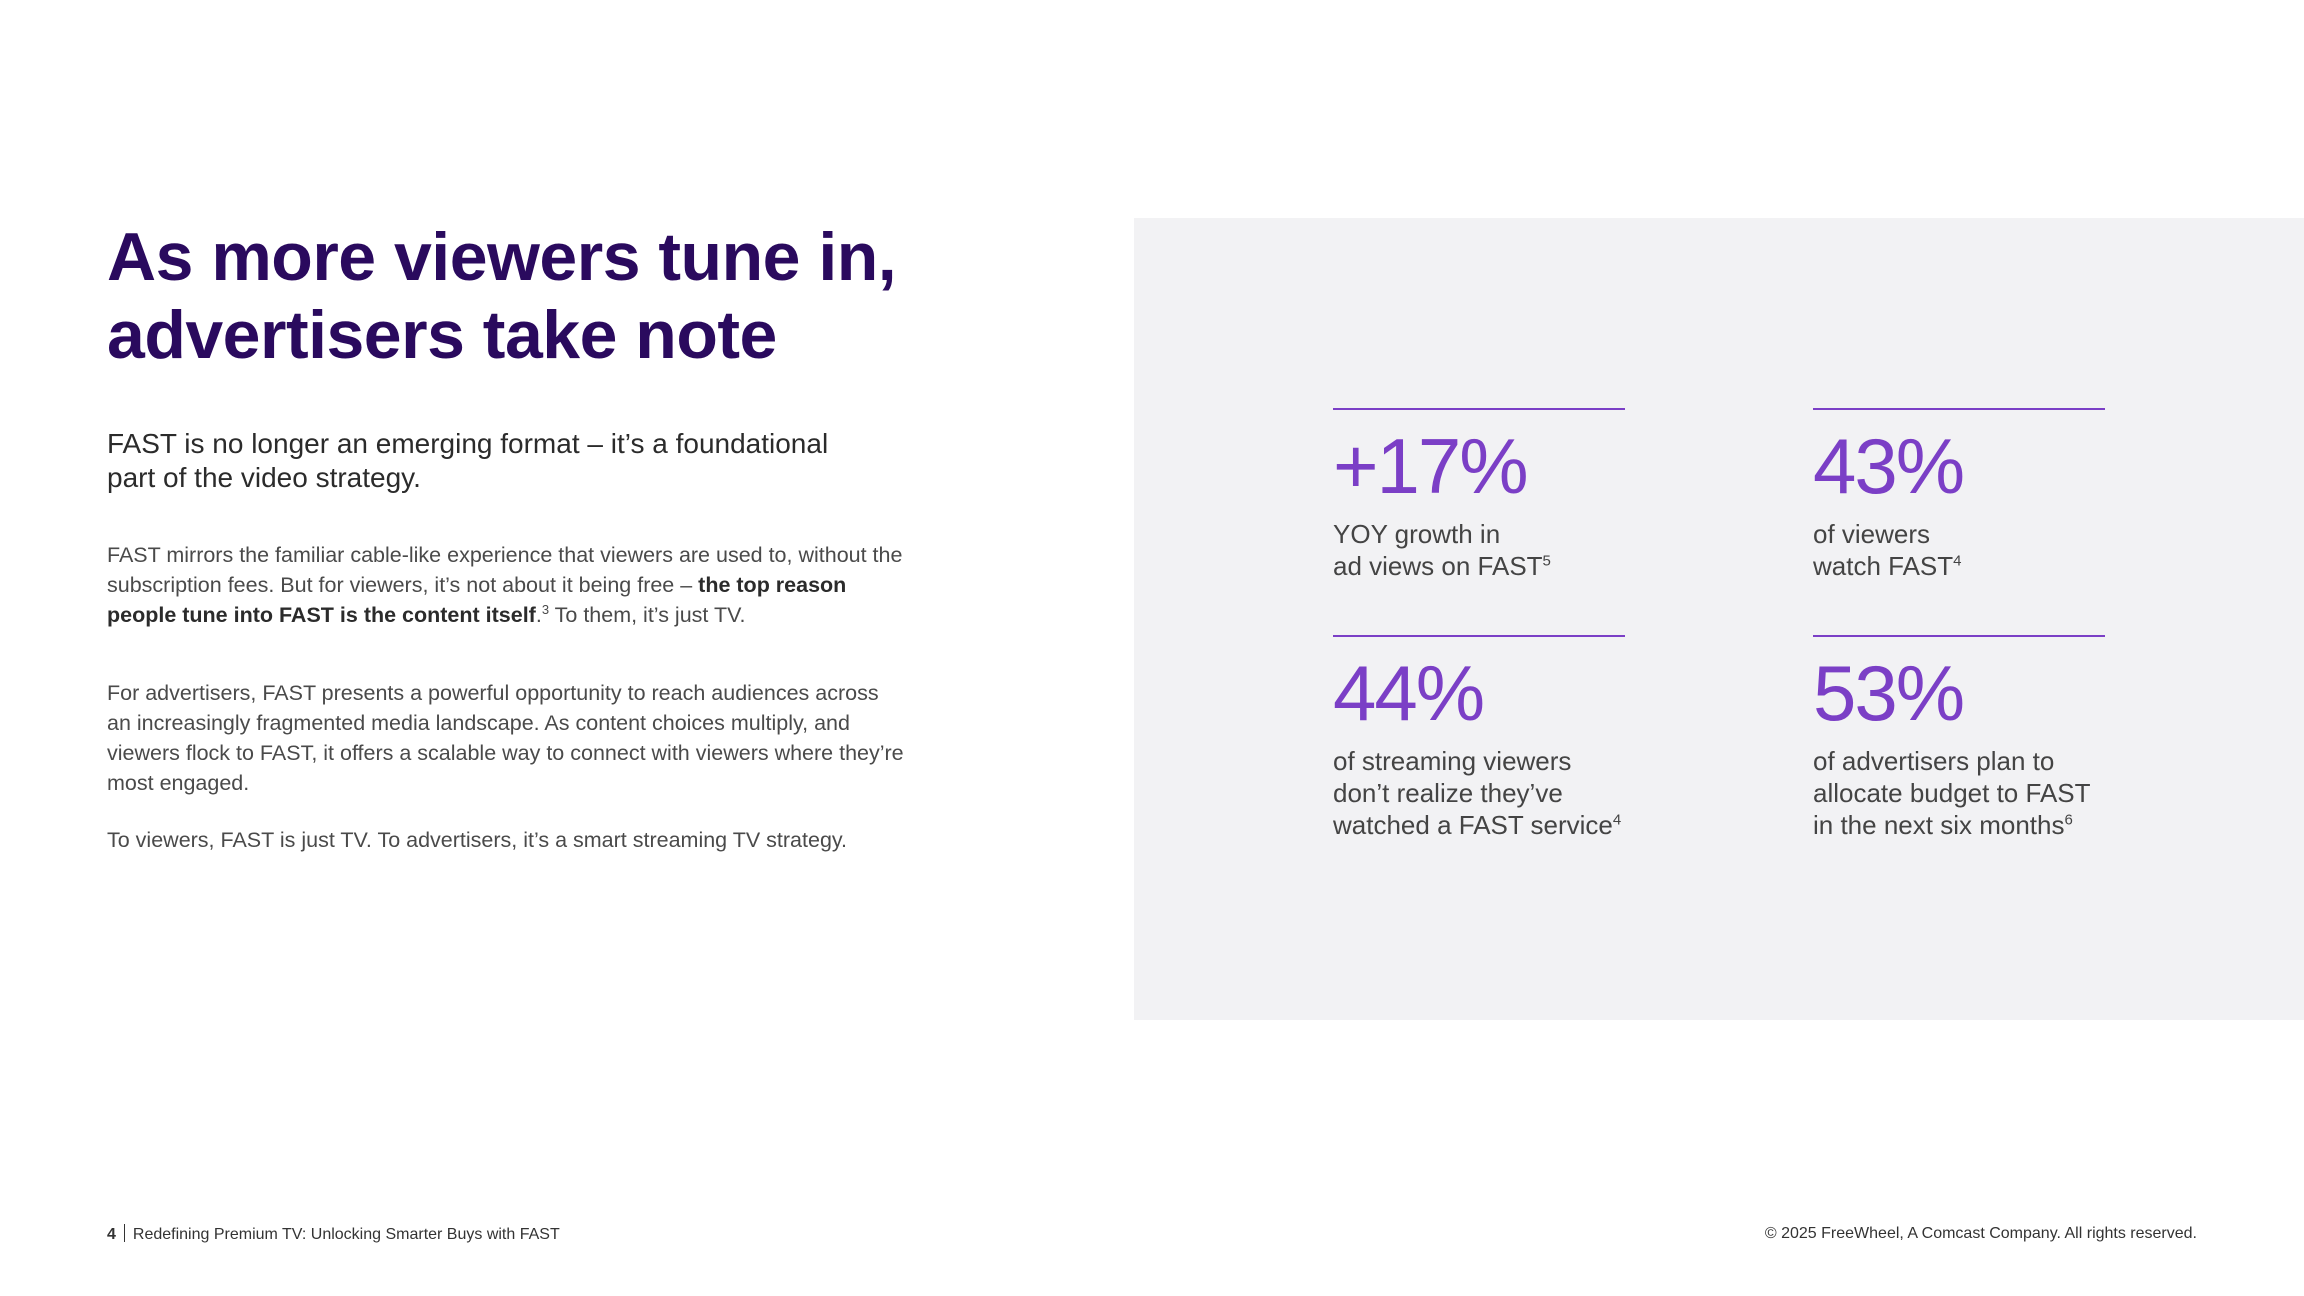 This screenshot has height=1296, width=2304. Describe the element at coordinates (502, 257) in the screenshot. I see `page-title-line-1: As more viewers tune in,` at that location.